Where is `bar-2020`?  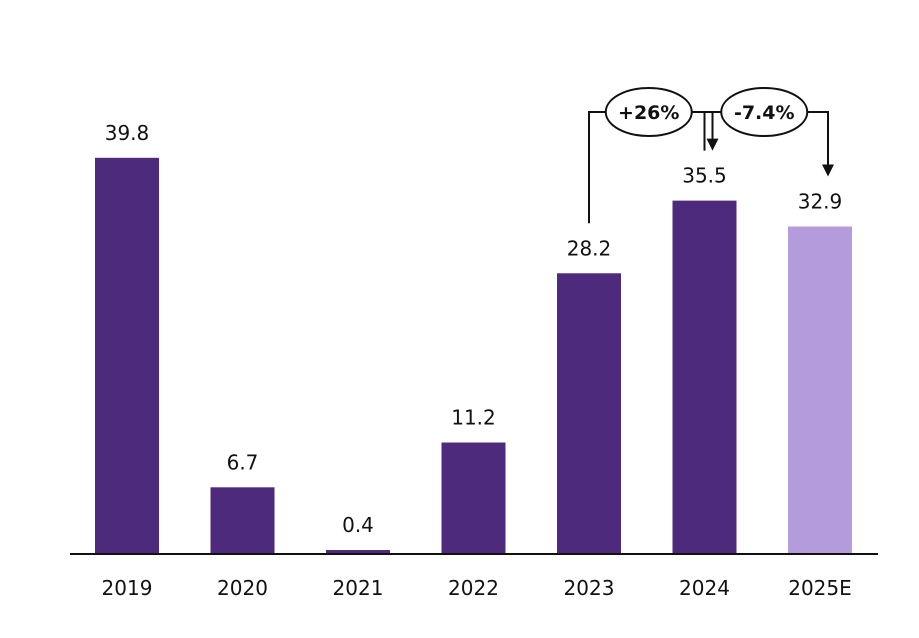 bar-2020 is located at coordinates (242, 520).